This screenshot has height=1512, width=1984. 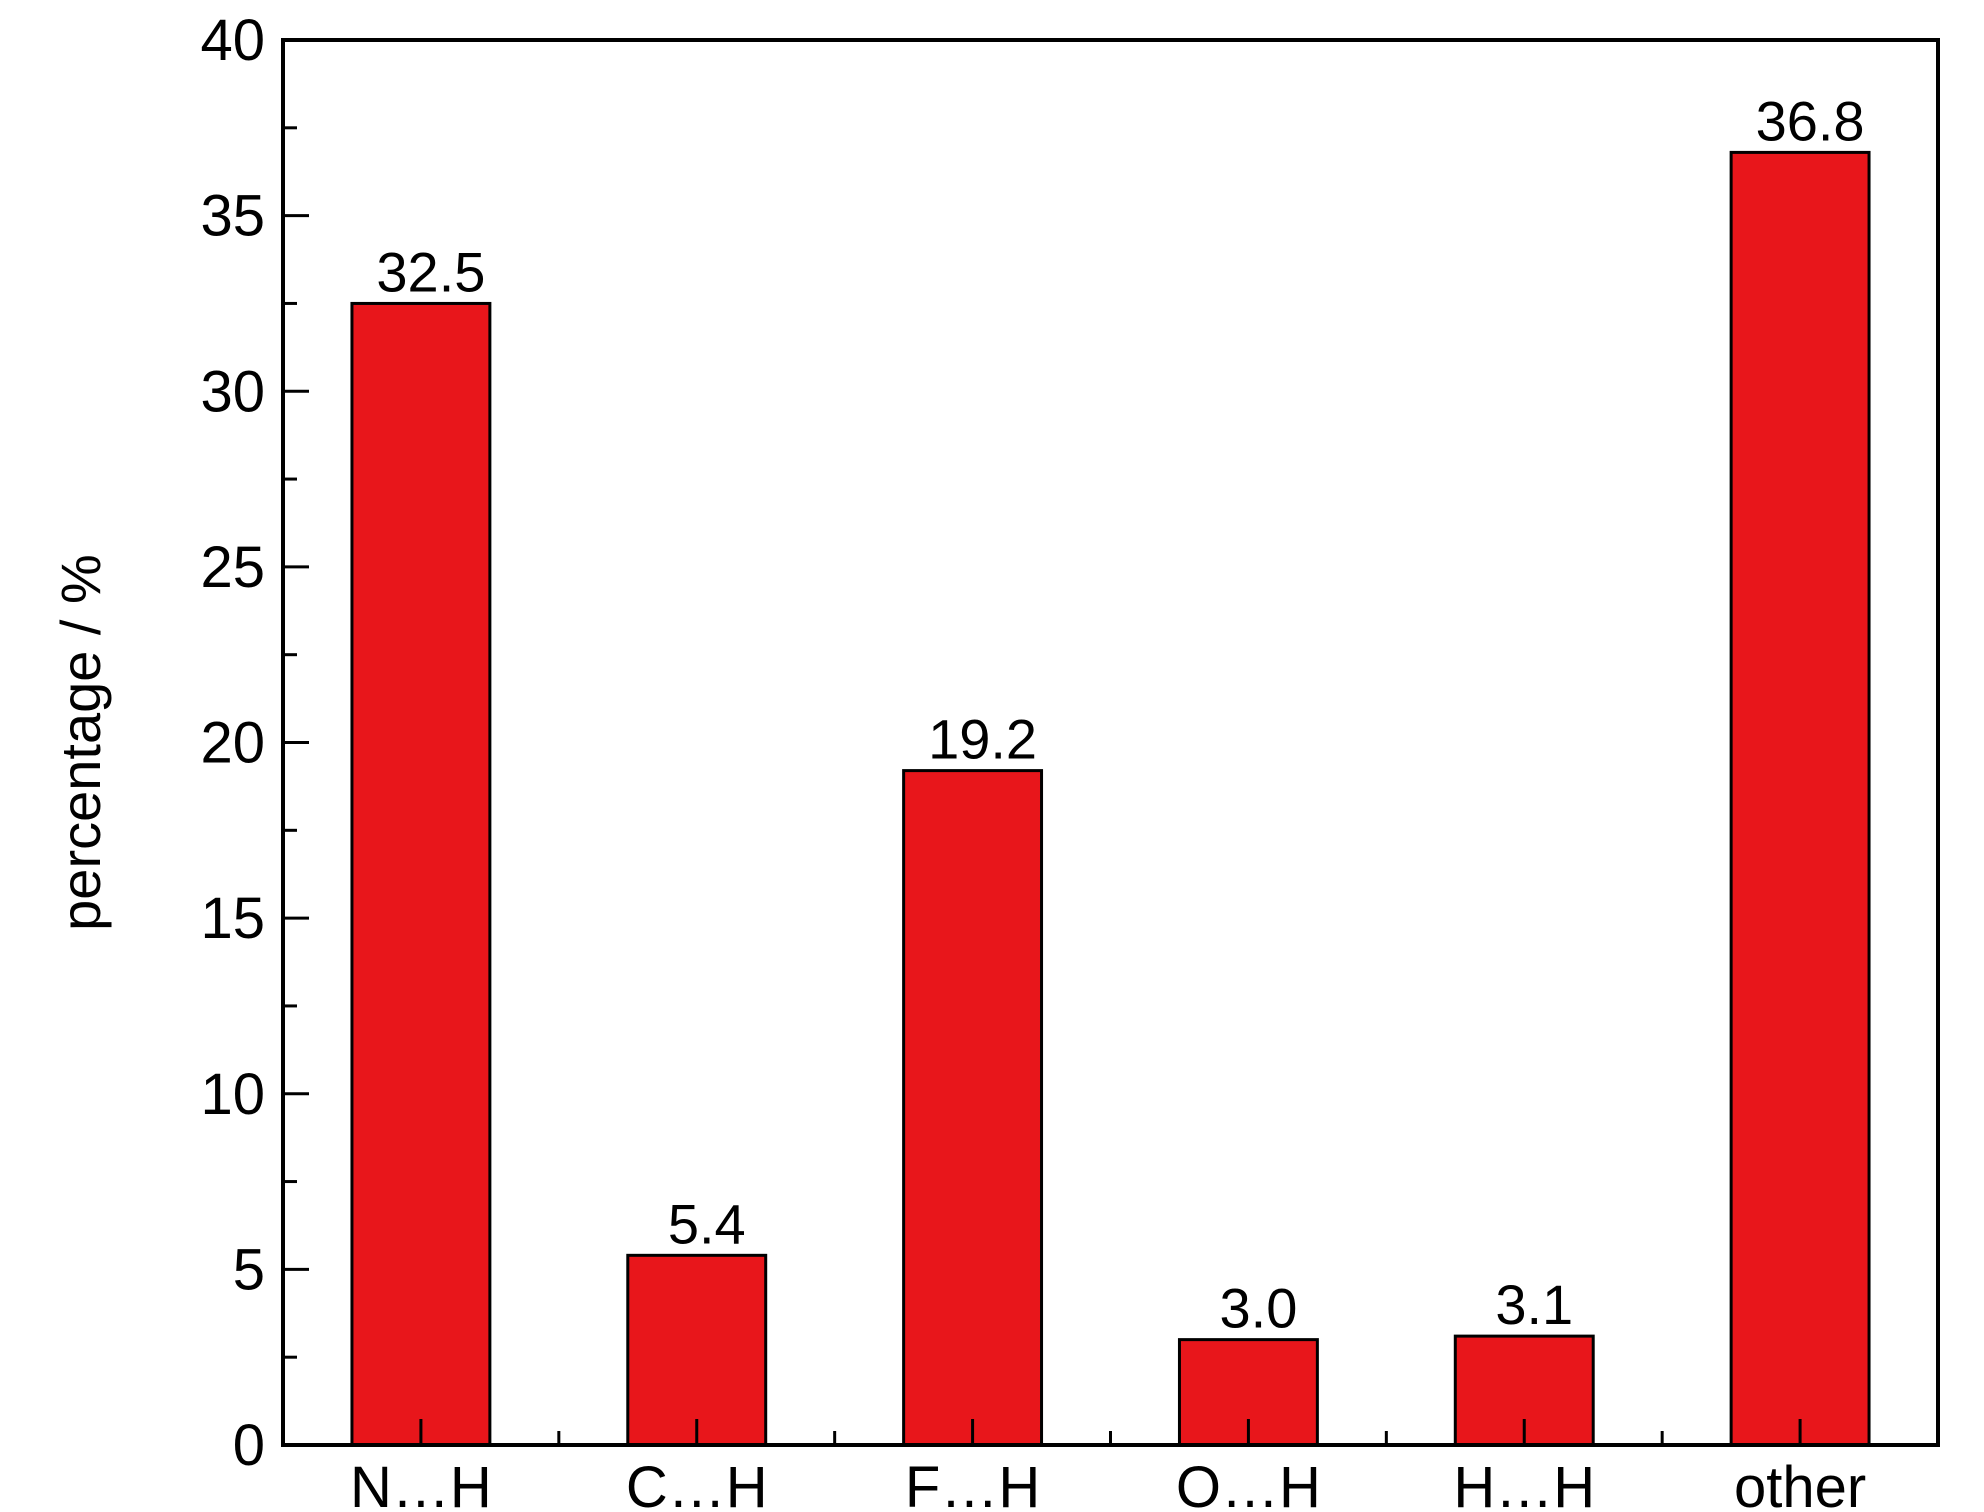 I want to click on y-axis-tick-labels: 0 5 10 15 20 25 30 35 40, so click(x=232, y=743).